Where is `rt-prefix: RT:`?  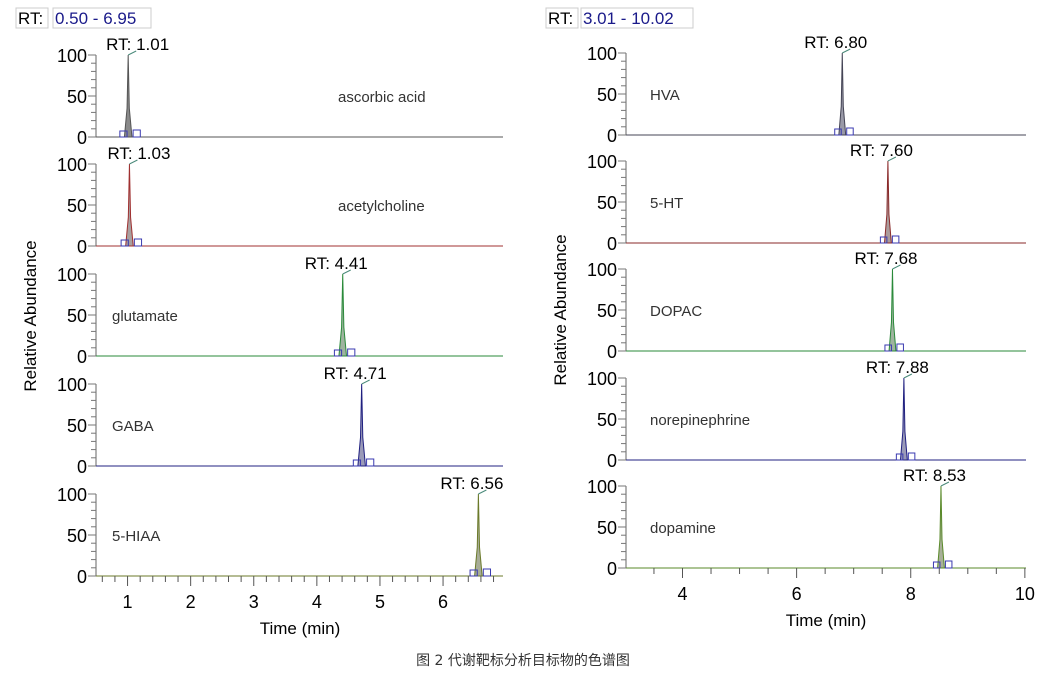
rt-prefix: RT: is located at coordinates (30, 18).